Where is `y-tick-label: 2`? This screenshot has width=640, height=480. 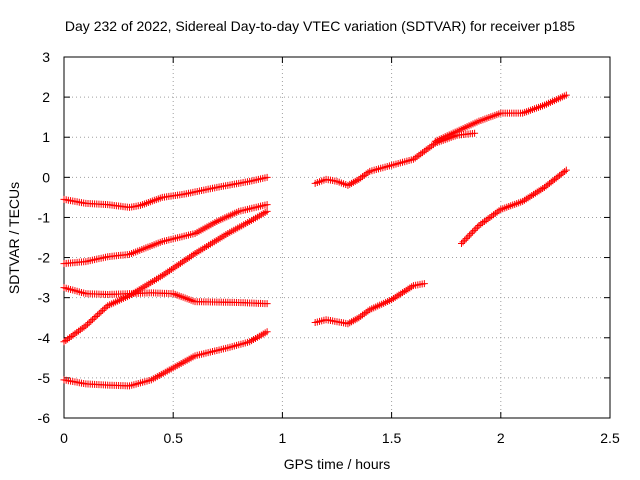 y-tick-label: 2 is located at coordinates (46, 97).